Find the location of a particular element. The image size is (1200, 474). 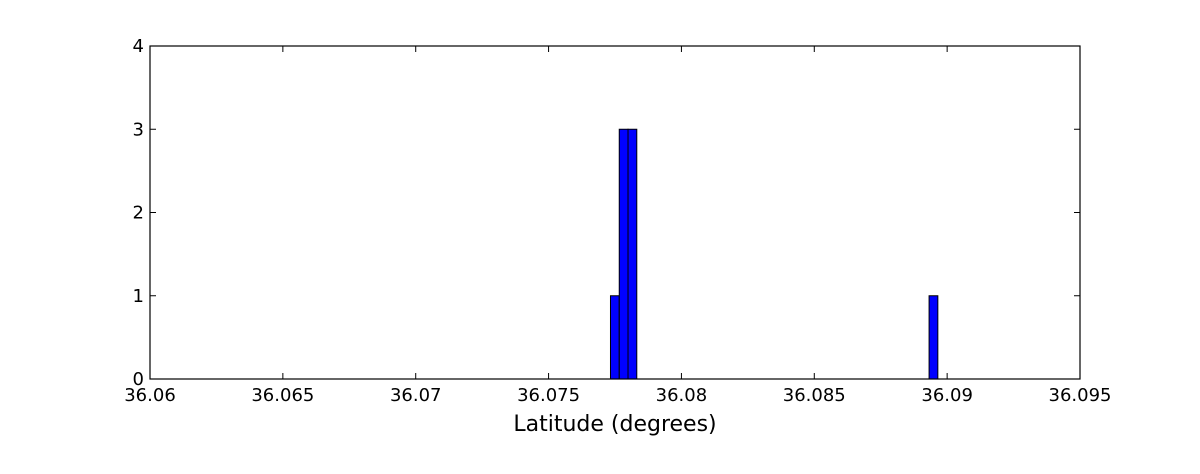

x-tick-label: 36.07 is located at coordinates (416, 395).